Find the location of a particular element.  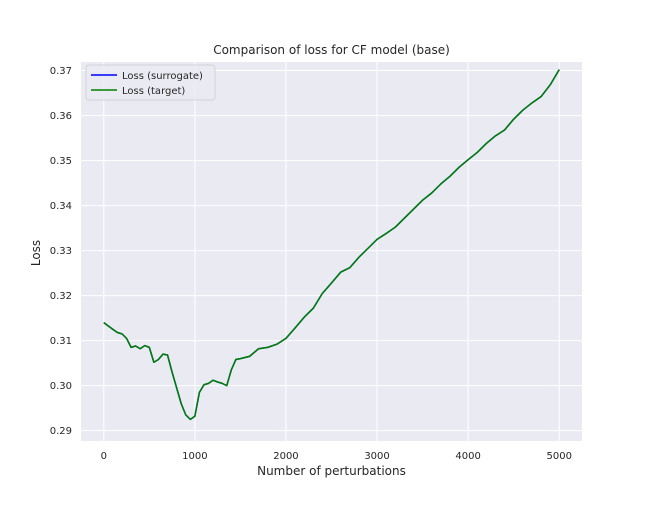

y-tick-label: 0.29 is located at coordinates (61, 431).